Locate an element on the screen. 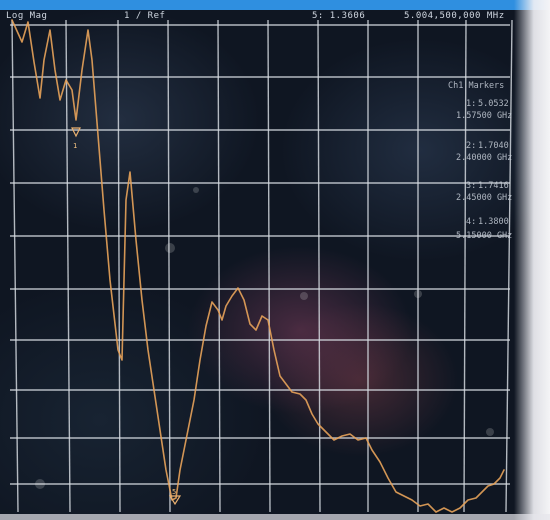 The height and width of the screenshot is (520, 550). header-format: Log Mag is located at coordinates (27, 16).